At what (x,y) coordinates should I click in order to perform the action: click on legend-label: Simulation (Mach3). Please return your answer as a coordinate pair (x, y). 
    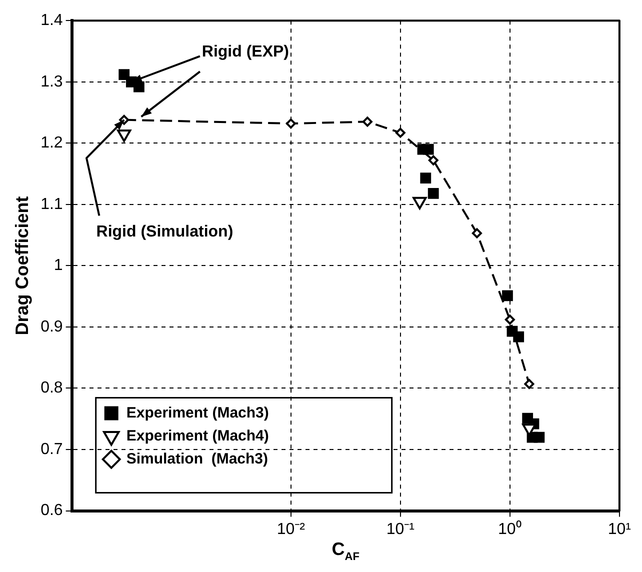
    Looking at the image, I should click on (197, 459).